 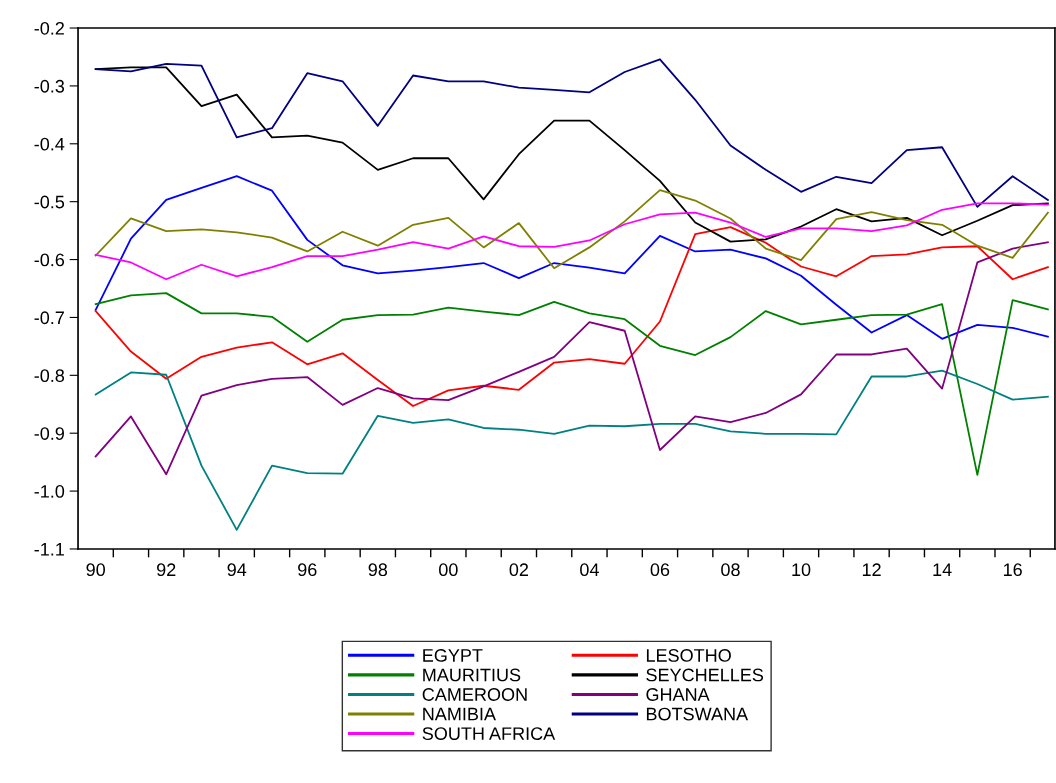 I want to click on y-tick-label: -0.5, so click(x=49, y=202).